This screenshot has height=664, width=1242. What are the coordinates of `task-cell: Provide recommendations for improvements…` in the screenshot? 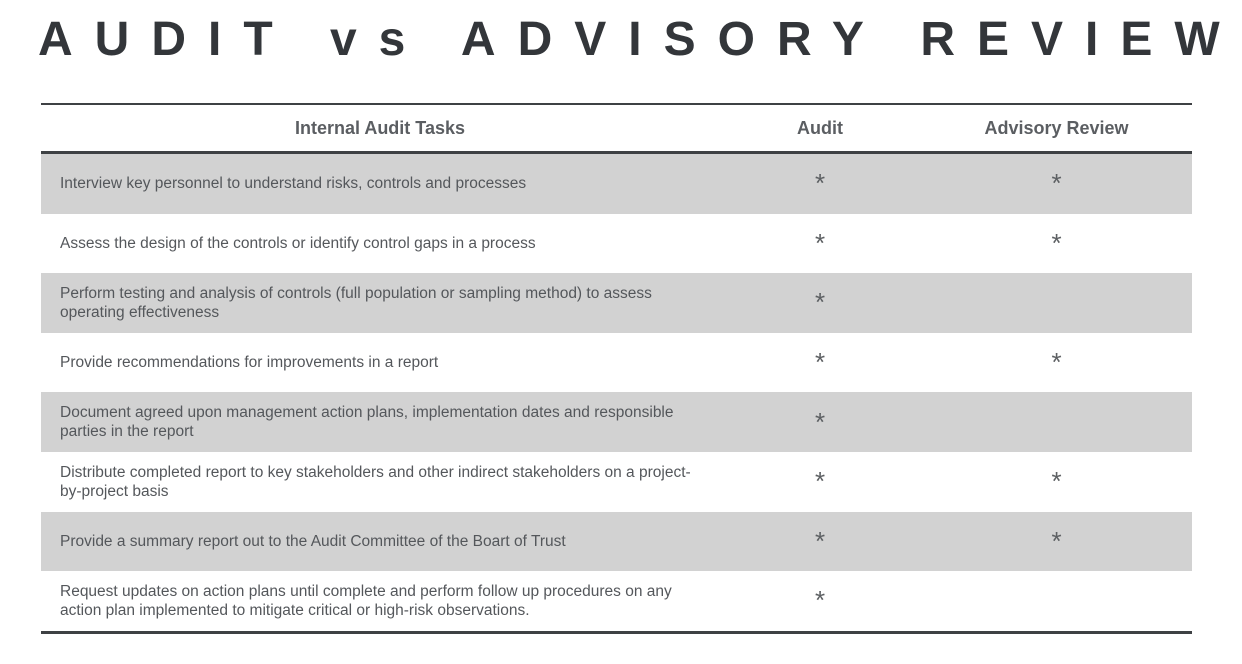 It's located at (249, 363).